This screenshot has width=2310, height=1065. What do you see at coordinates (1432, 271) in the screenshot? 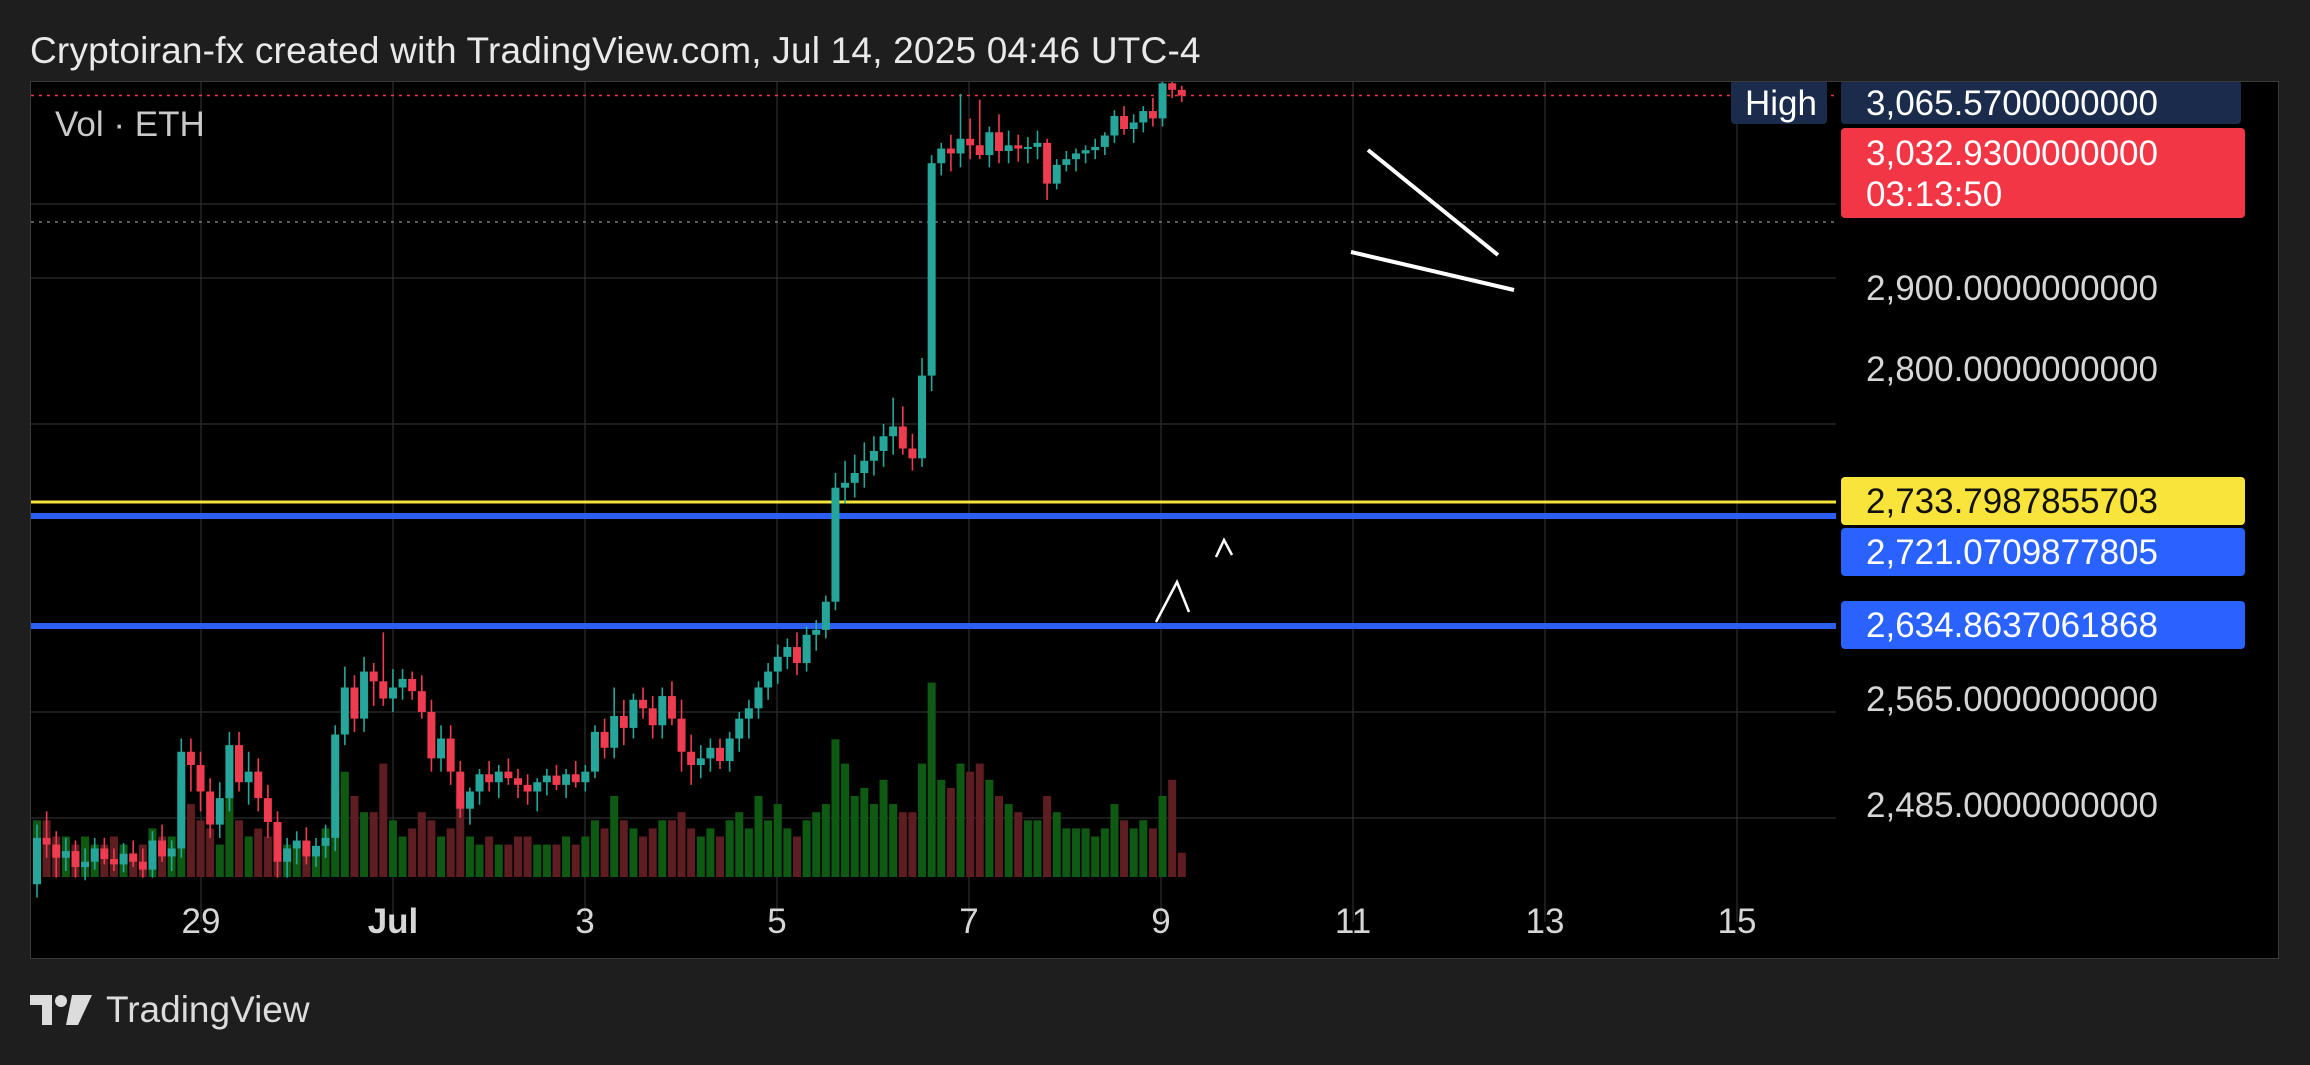
I see `pennant-lower-line` at bounding box center [1432, 271].